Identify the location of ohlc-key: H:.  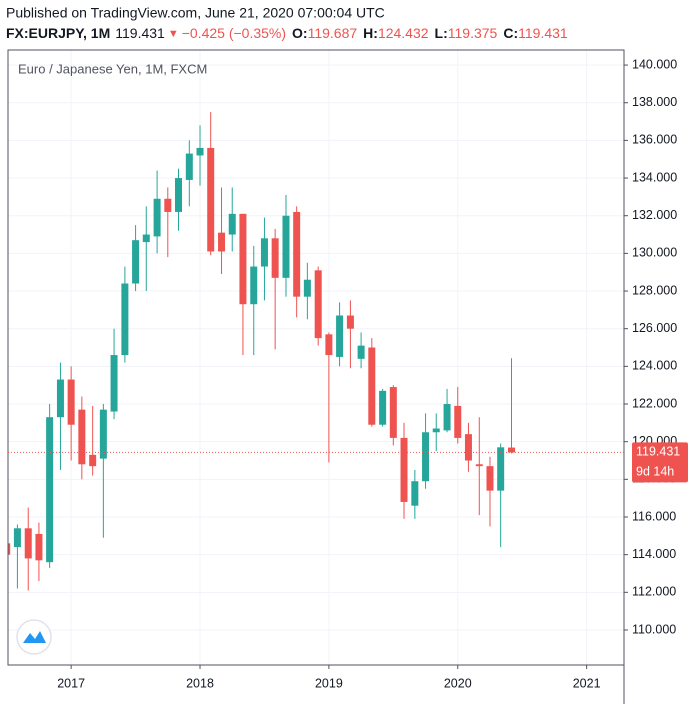
(370, 33).